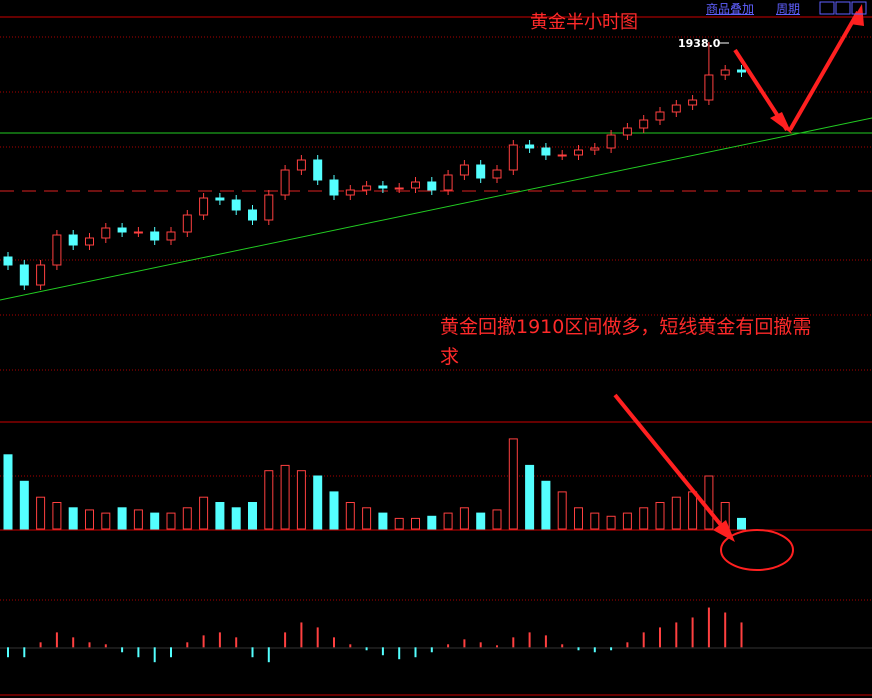 The image size is (872, 698). Describe the element at coordinates (584, 22) in the screenshot. I see `chart-title: 黄金半小时图` at that location.